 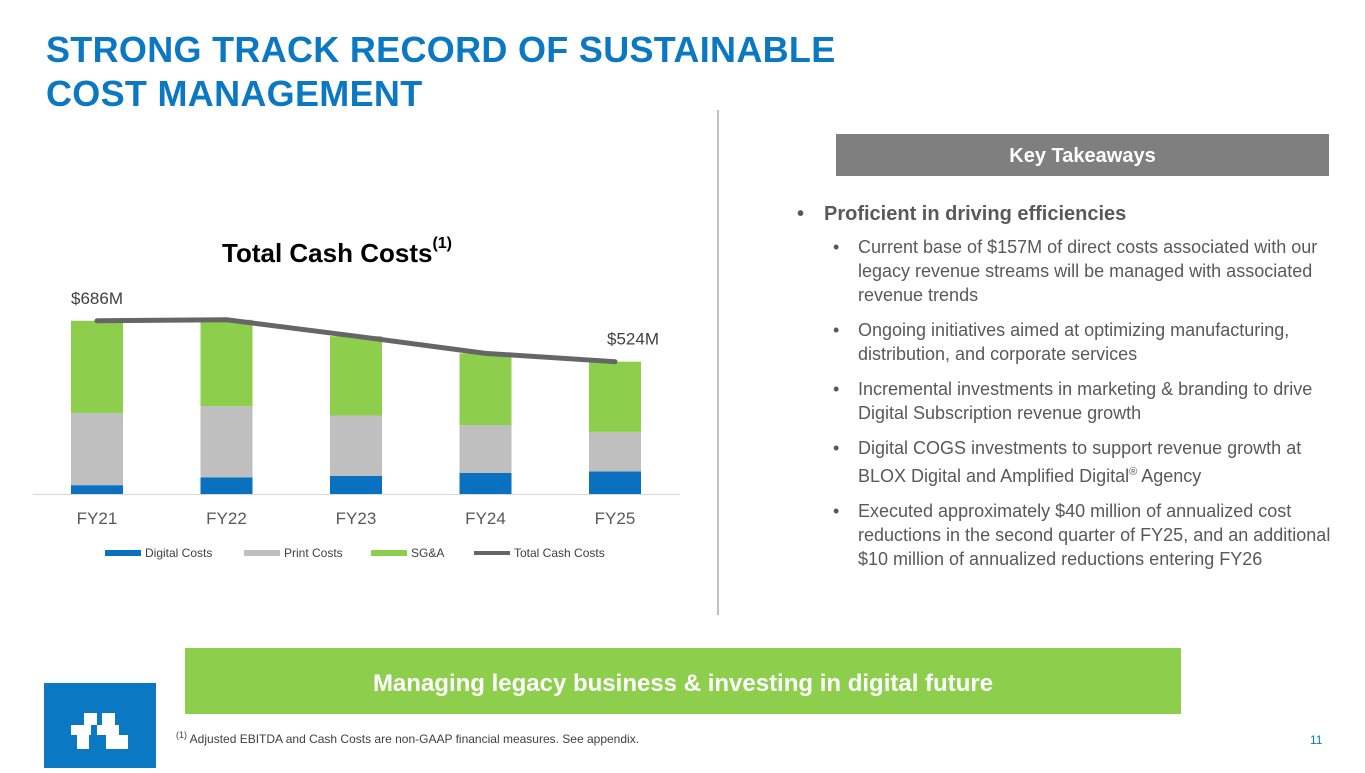 What do you see at coordinates (1169, 476) in the screenshot?
I see `sub-bullet-text-part2: Agency` at bounding box center [1169, 476].